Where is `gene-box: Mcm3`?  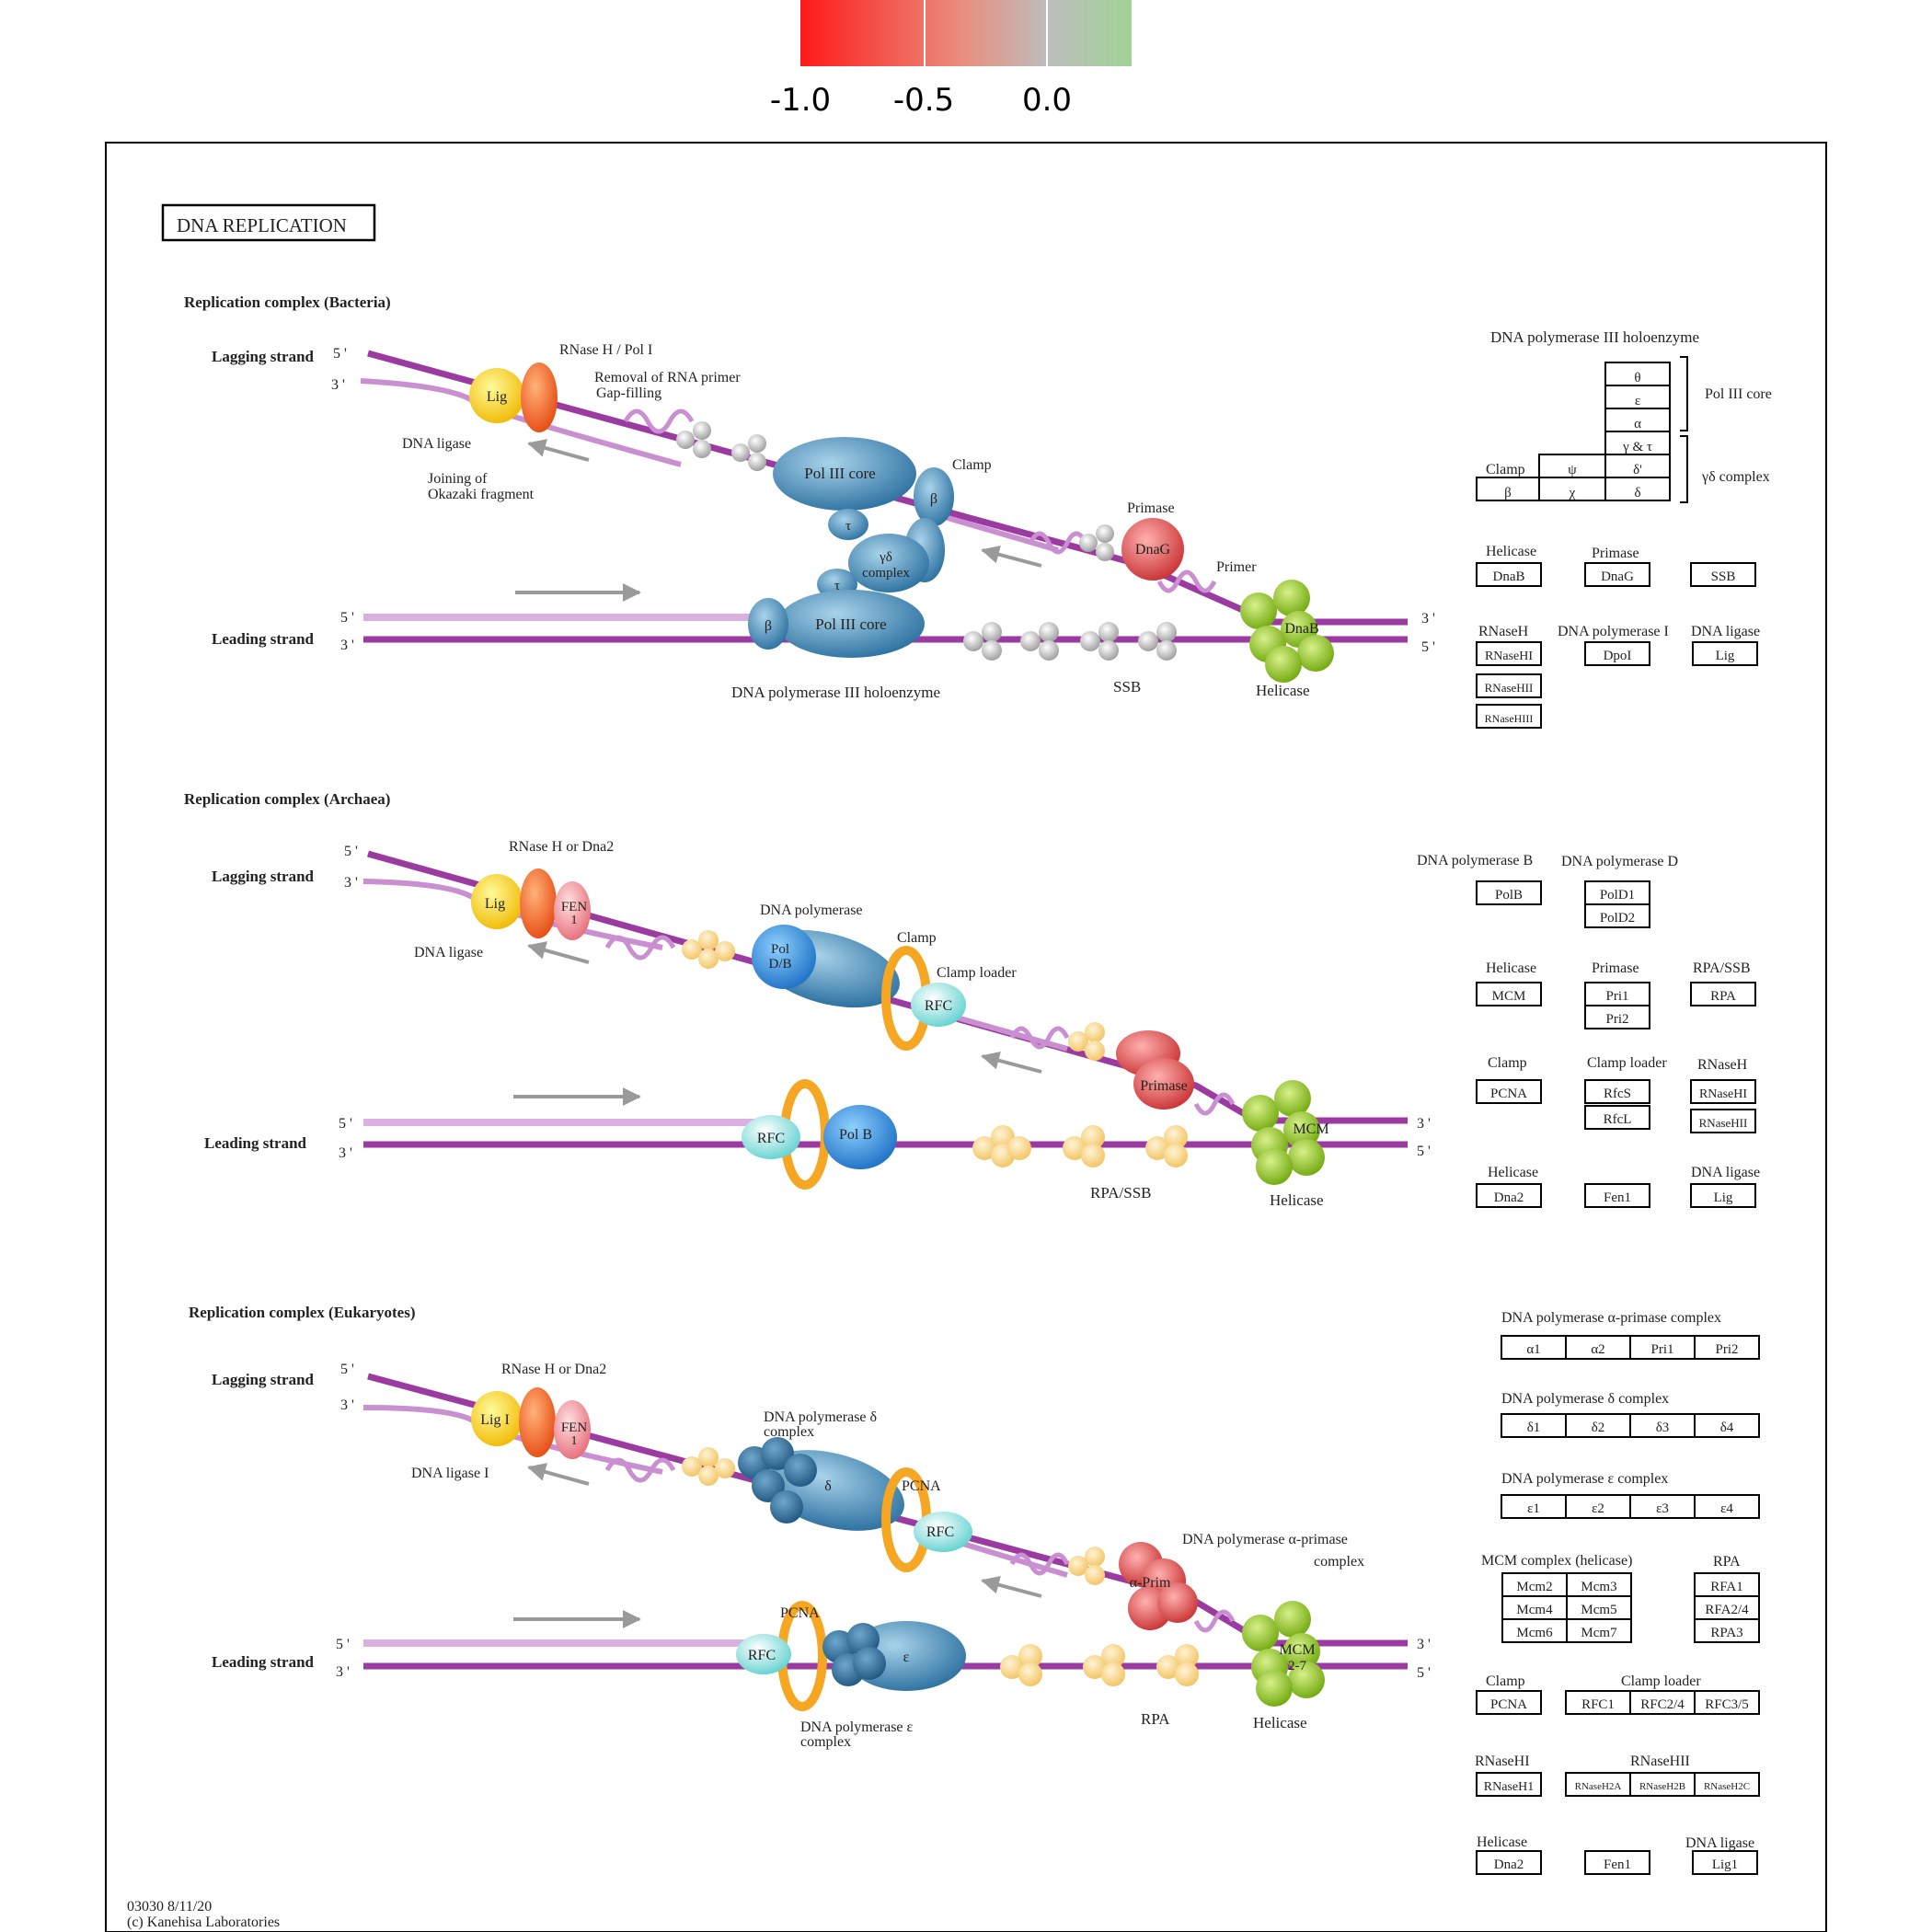
gene-box: Mcm3 is located at coordinates (1599, 1584).